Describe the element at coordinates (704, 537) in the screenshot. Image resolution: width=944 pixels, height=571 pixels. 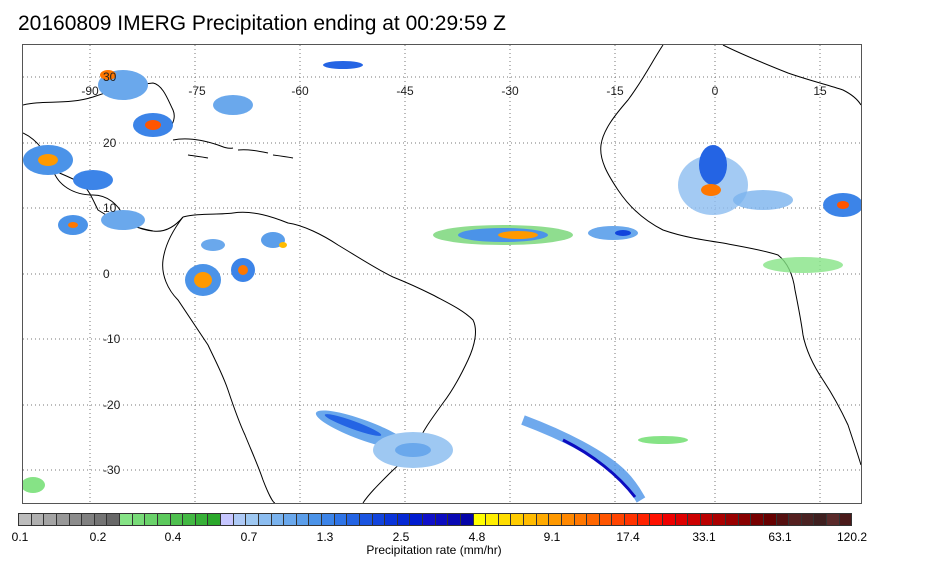
I see `colorbar-tick-label: 33.1` at that location.